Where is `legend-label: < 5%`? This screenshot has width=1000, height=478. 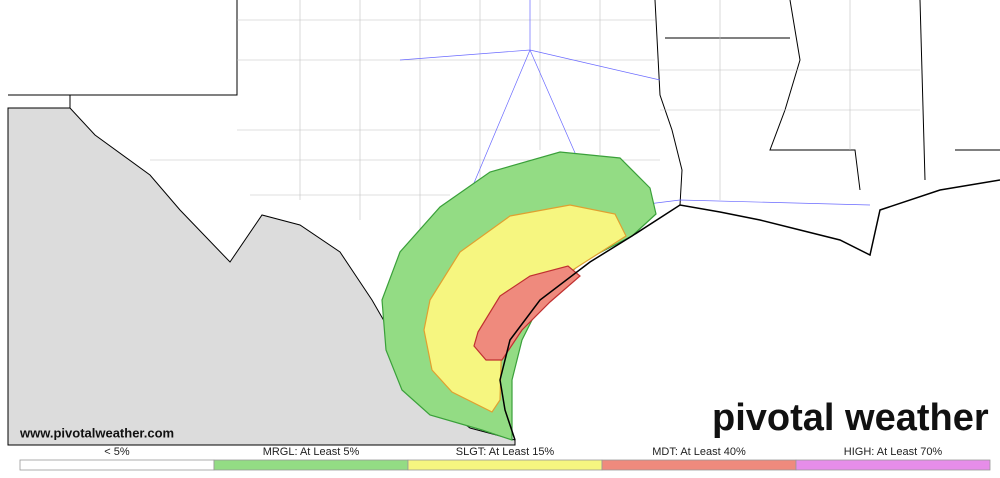 legend-label: < 5% is located at coordinates (117, 452).